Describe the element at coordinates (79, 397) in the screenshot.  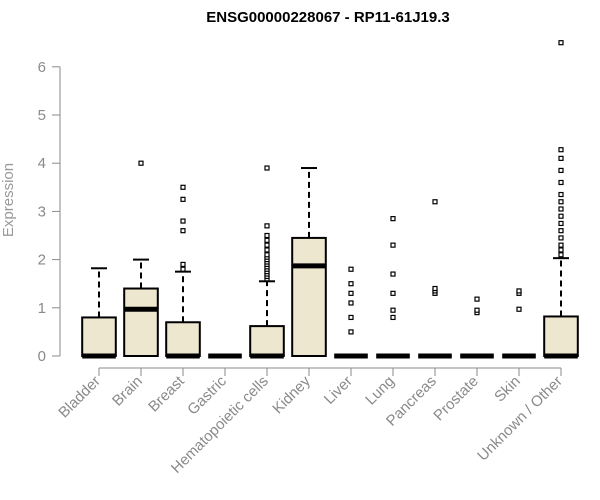
I see `x-tick-label: Bladder` at that location.